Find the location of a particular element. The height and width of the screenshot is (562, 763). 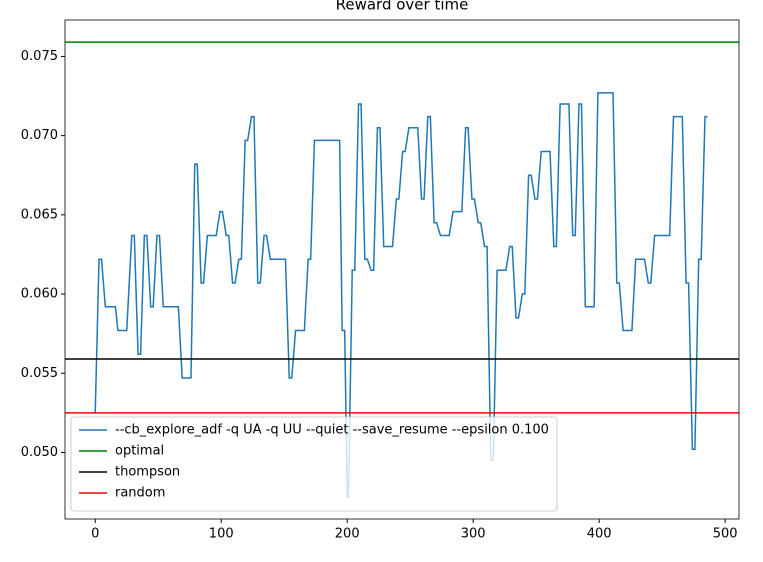

legend-label: random is located at coordinates (140, 493).